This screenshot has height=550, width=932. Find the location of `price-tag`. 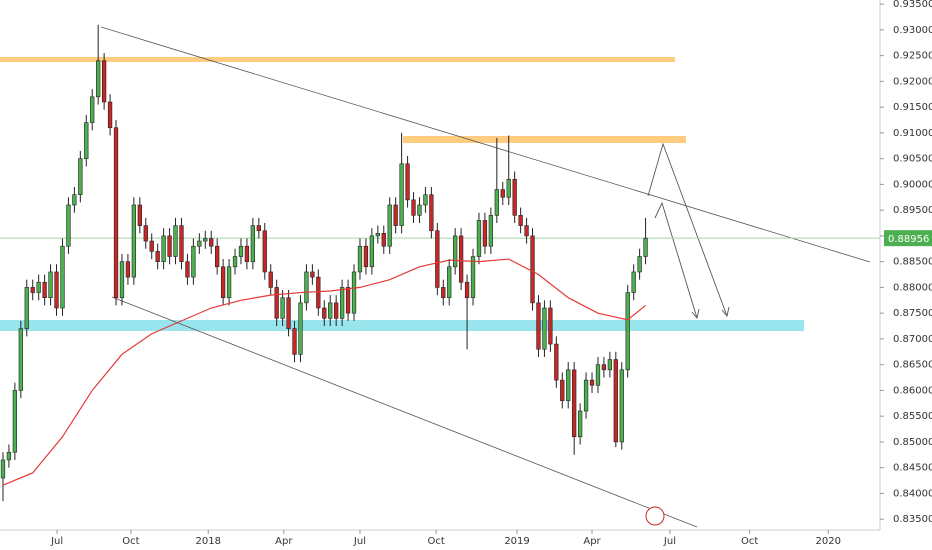

price-tag is located at coordinates (908, 238).